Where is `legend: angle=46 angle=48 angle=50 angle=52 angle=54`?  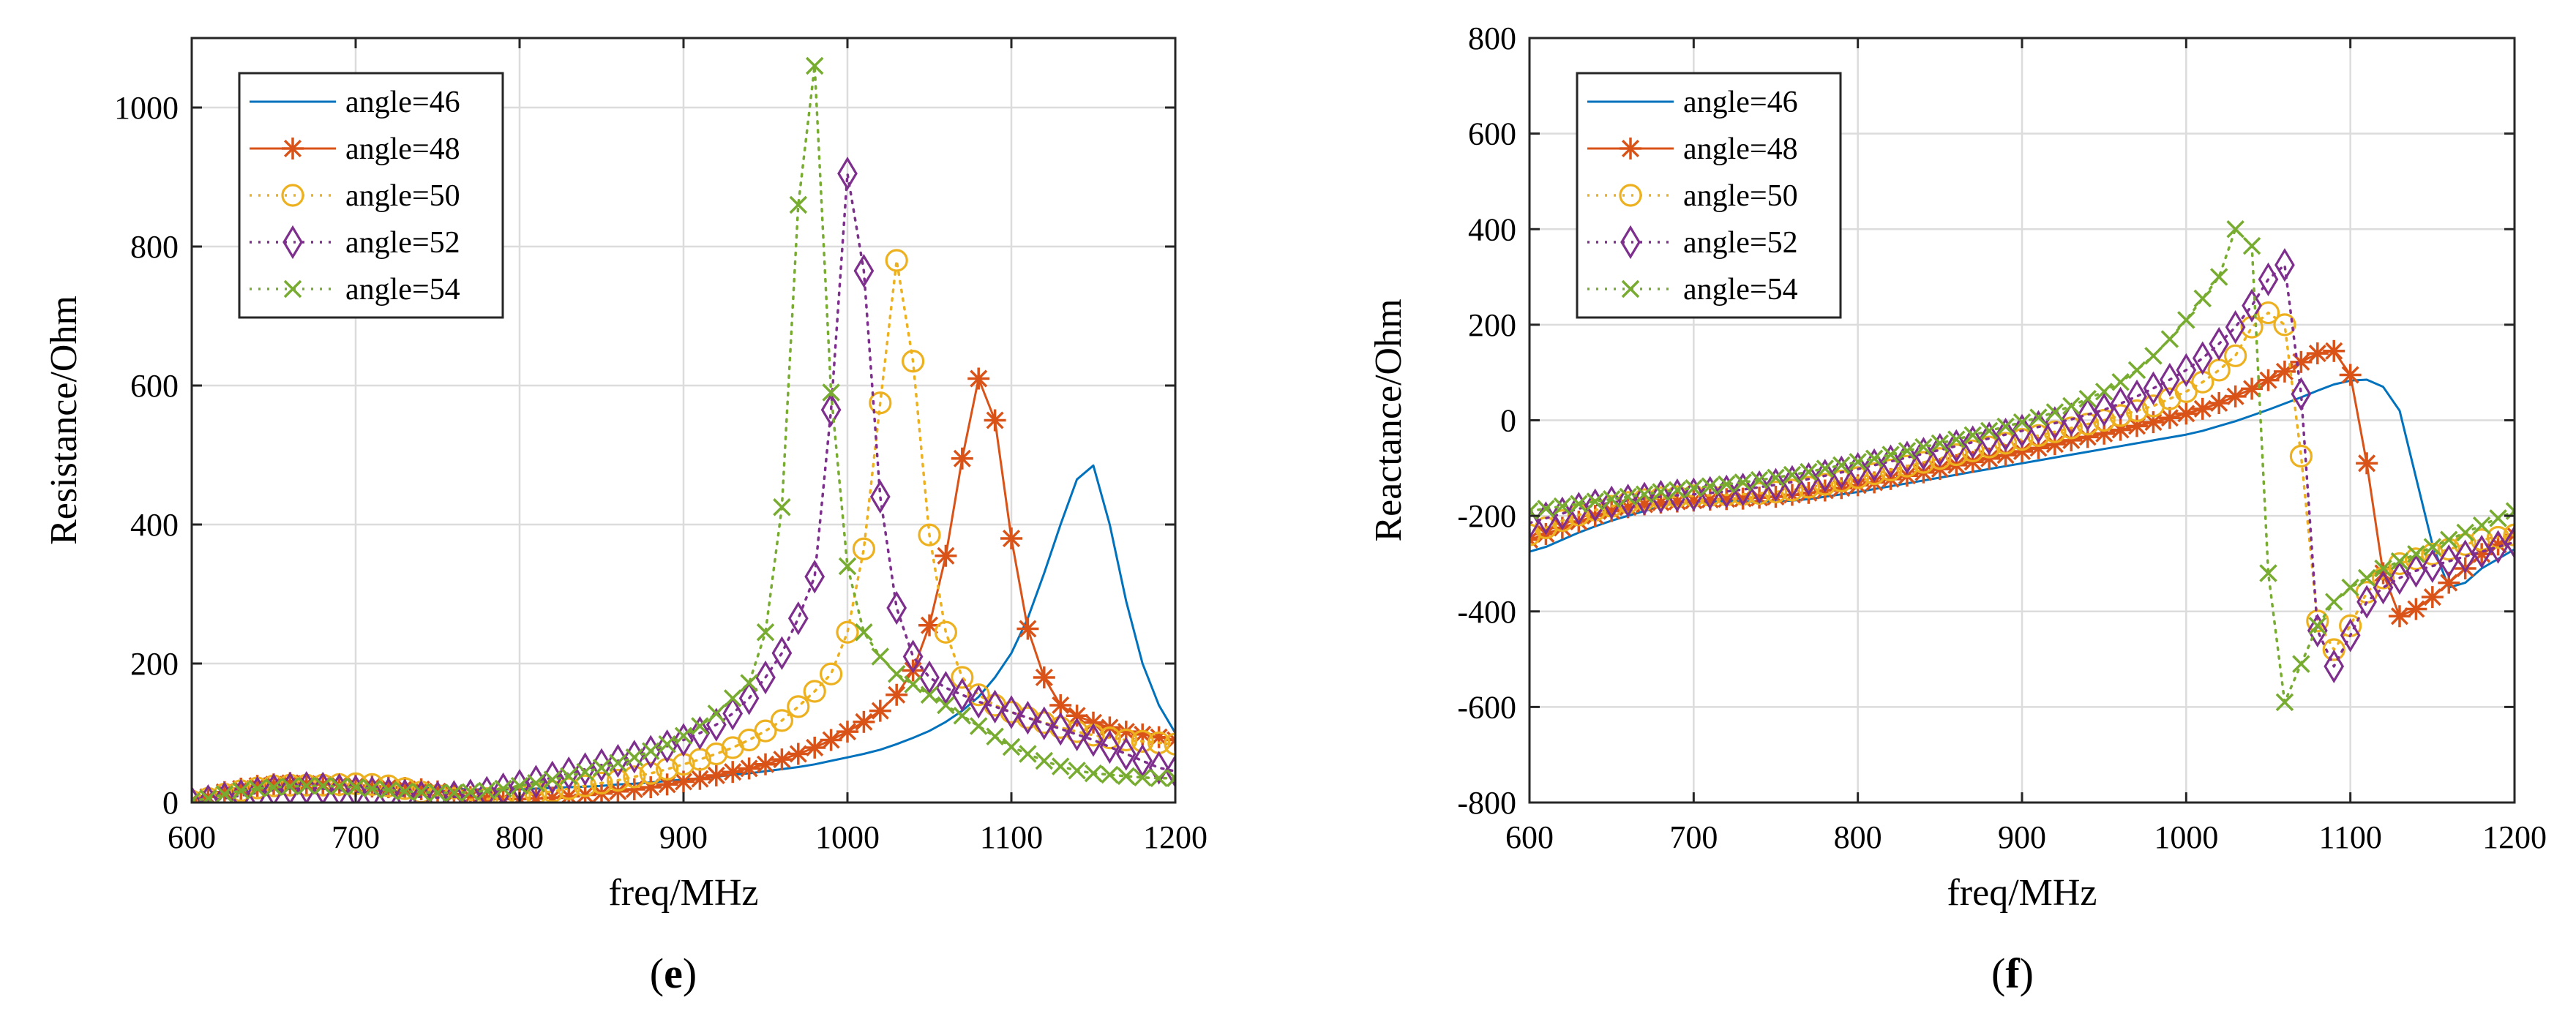
legend: angle=46 angle=48 angle=50 angle=52 angle=54 is located at coordinates (371, 195).